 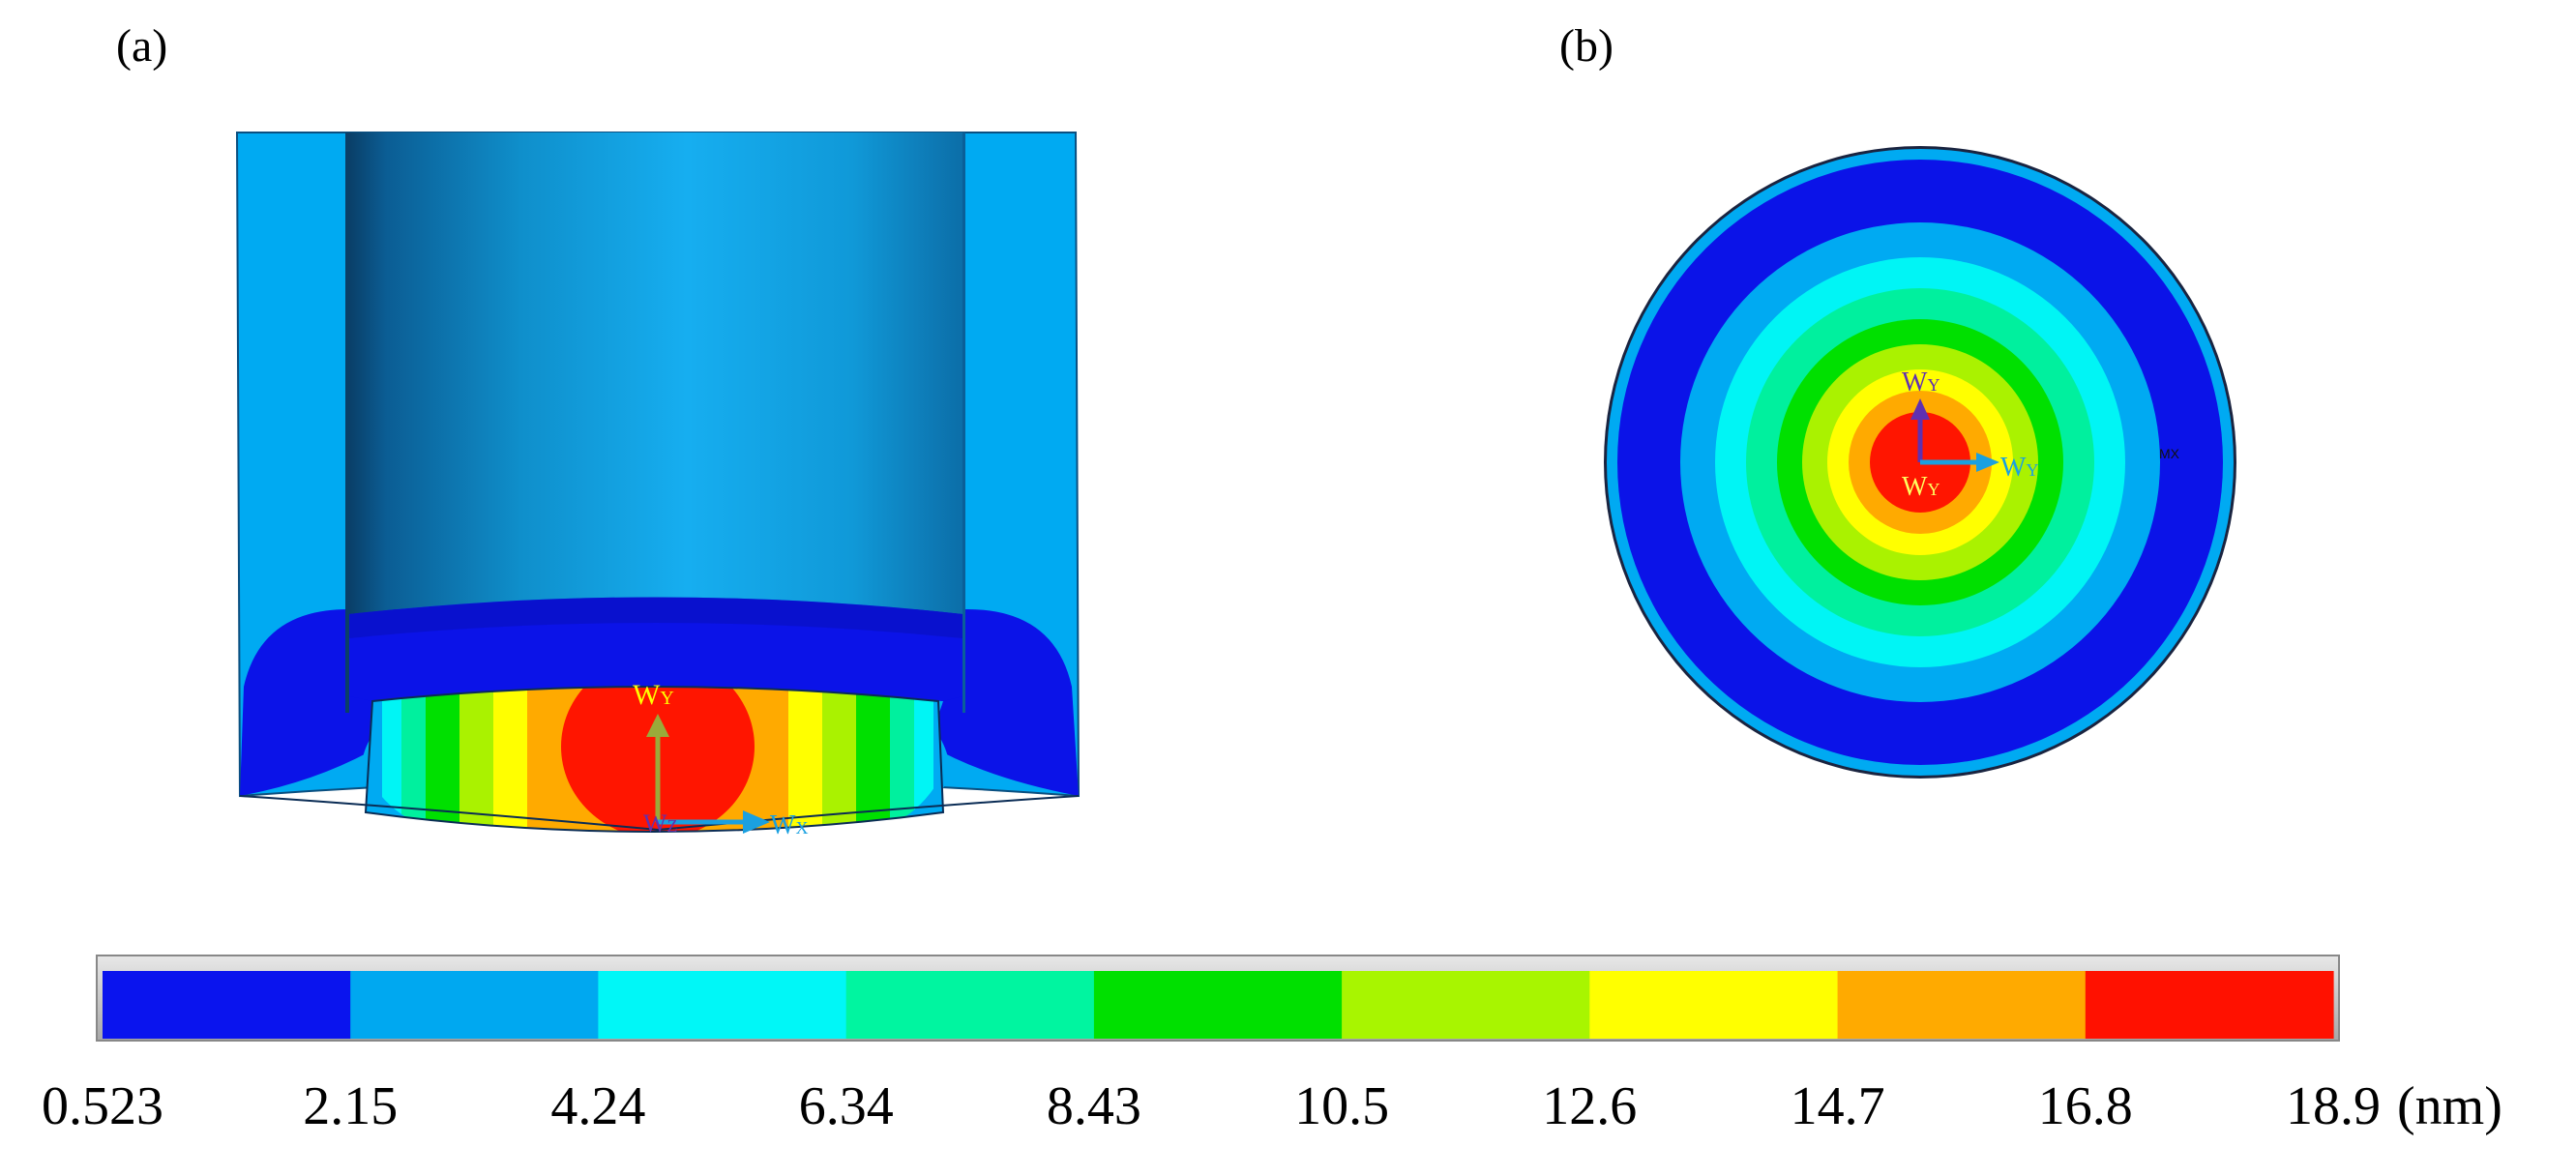 I want to click on colorbar-unit: (nm), so click(x=2449, y=1106).